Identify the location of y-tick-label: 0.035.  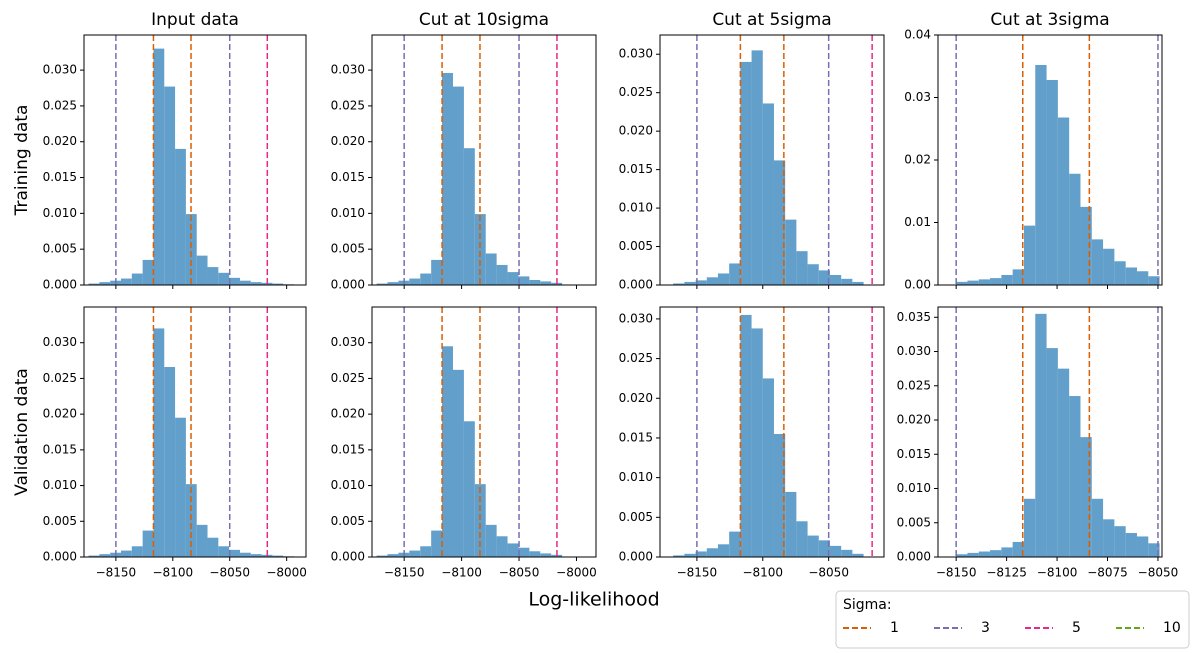
(914, 317).